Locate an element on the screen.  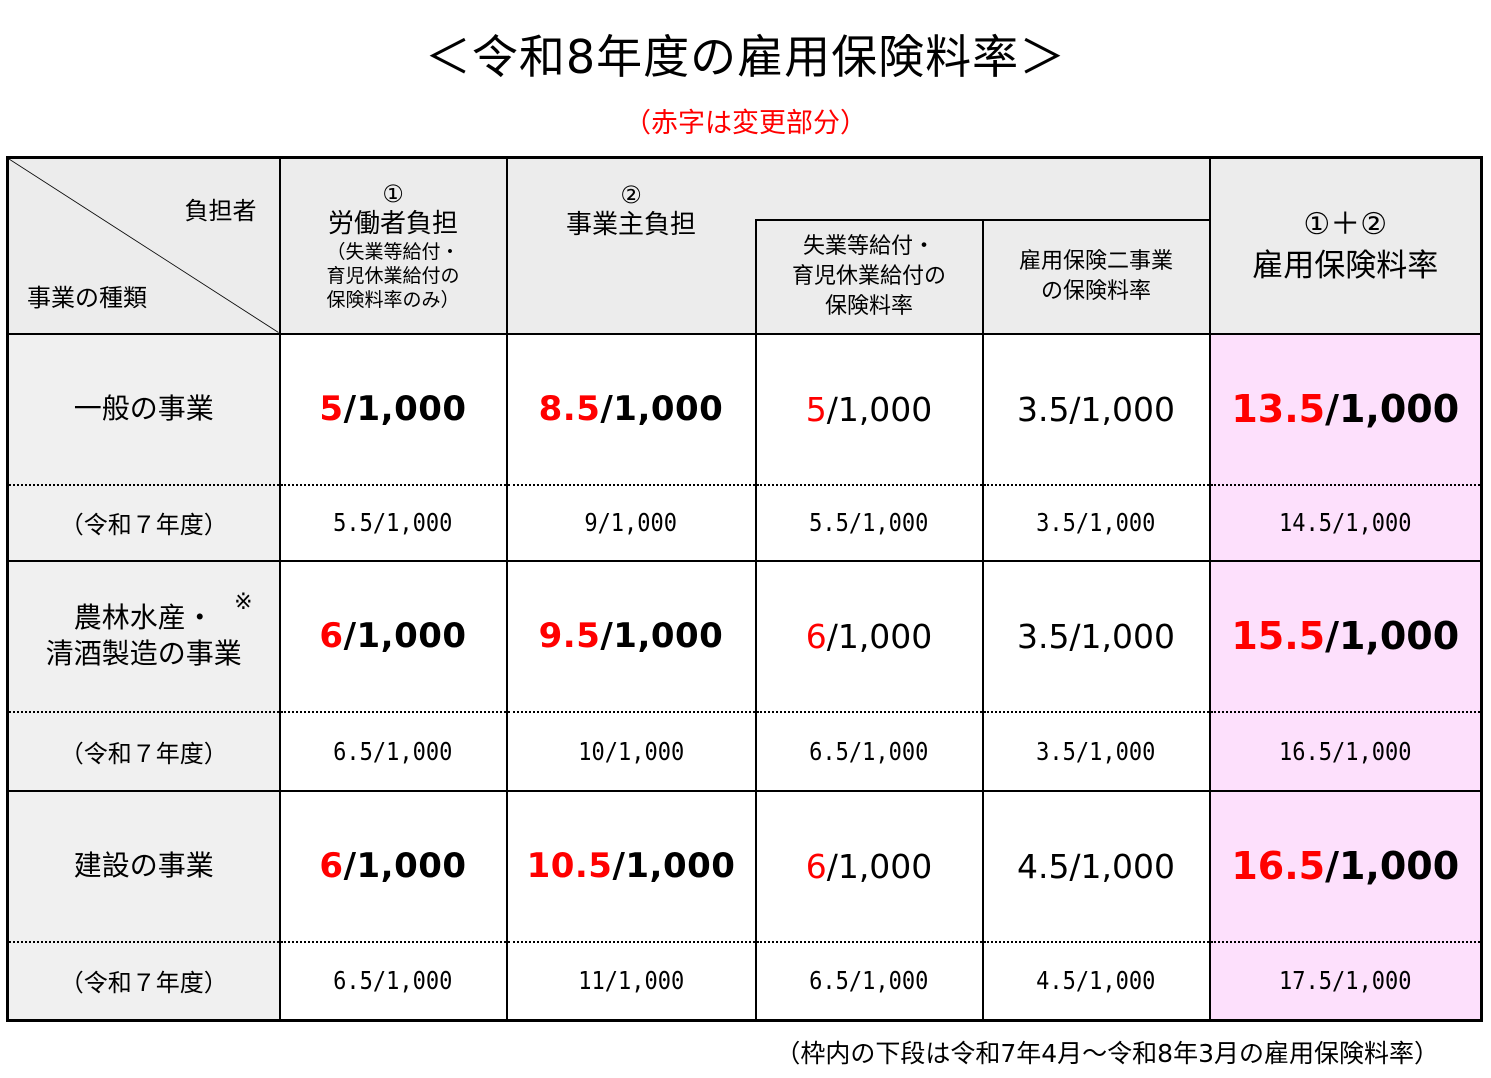
employer-rate-cell: 8.5/1,000 is located at coordinates (631, 409).